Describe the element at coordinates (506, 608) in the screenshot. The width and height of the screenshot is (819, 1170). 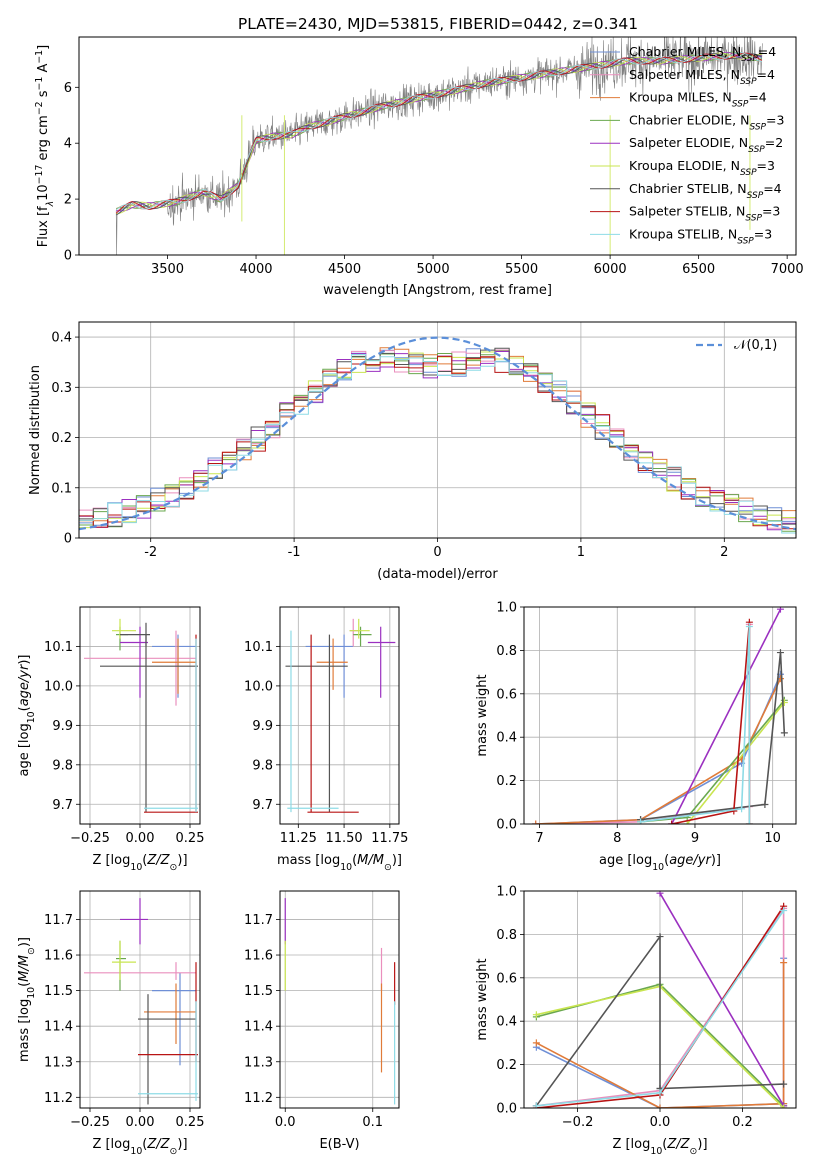
I see `y-tick-label: 1.0` at that location.